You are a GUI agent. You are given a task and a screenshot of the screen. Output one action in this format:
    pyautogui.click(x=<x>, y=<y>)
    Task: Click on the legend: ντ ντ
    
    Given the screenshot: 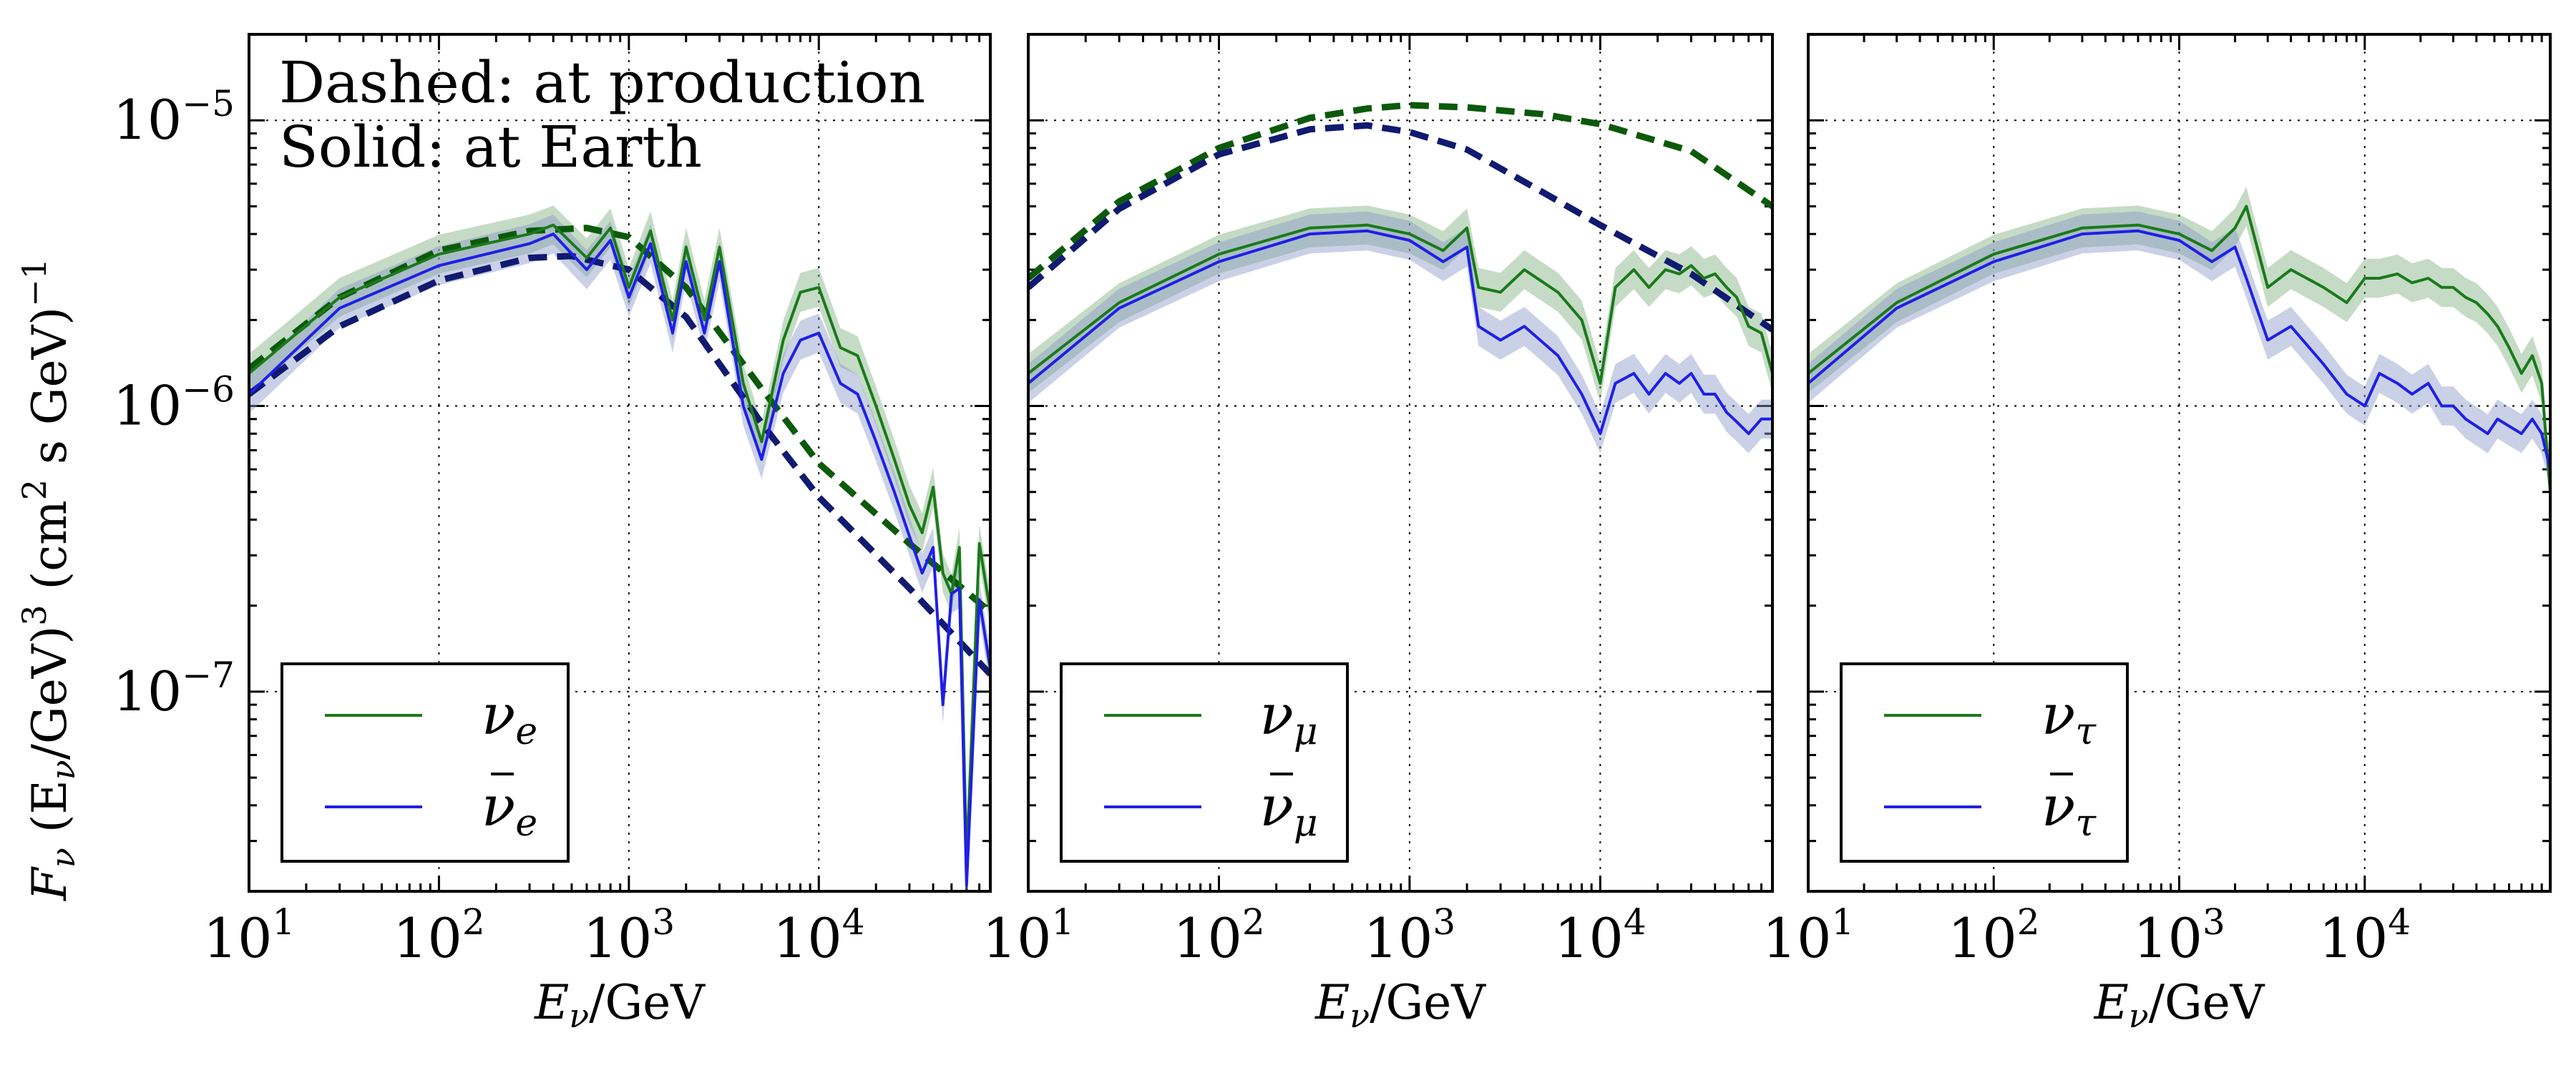 What is the action you would take?
    pyautogui.click(x=1984, y=762)
    